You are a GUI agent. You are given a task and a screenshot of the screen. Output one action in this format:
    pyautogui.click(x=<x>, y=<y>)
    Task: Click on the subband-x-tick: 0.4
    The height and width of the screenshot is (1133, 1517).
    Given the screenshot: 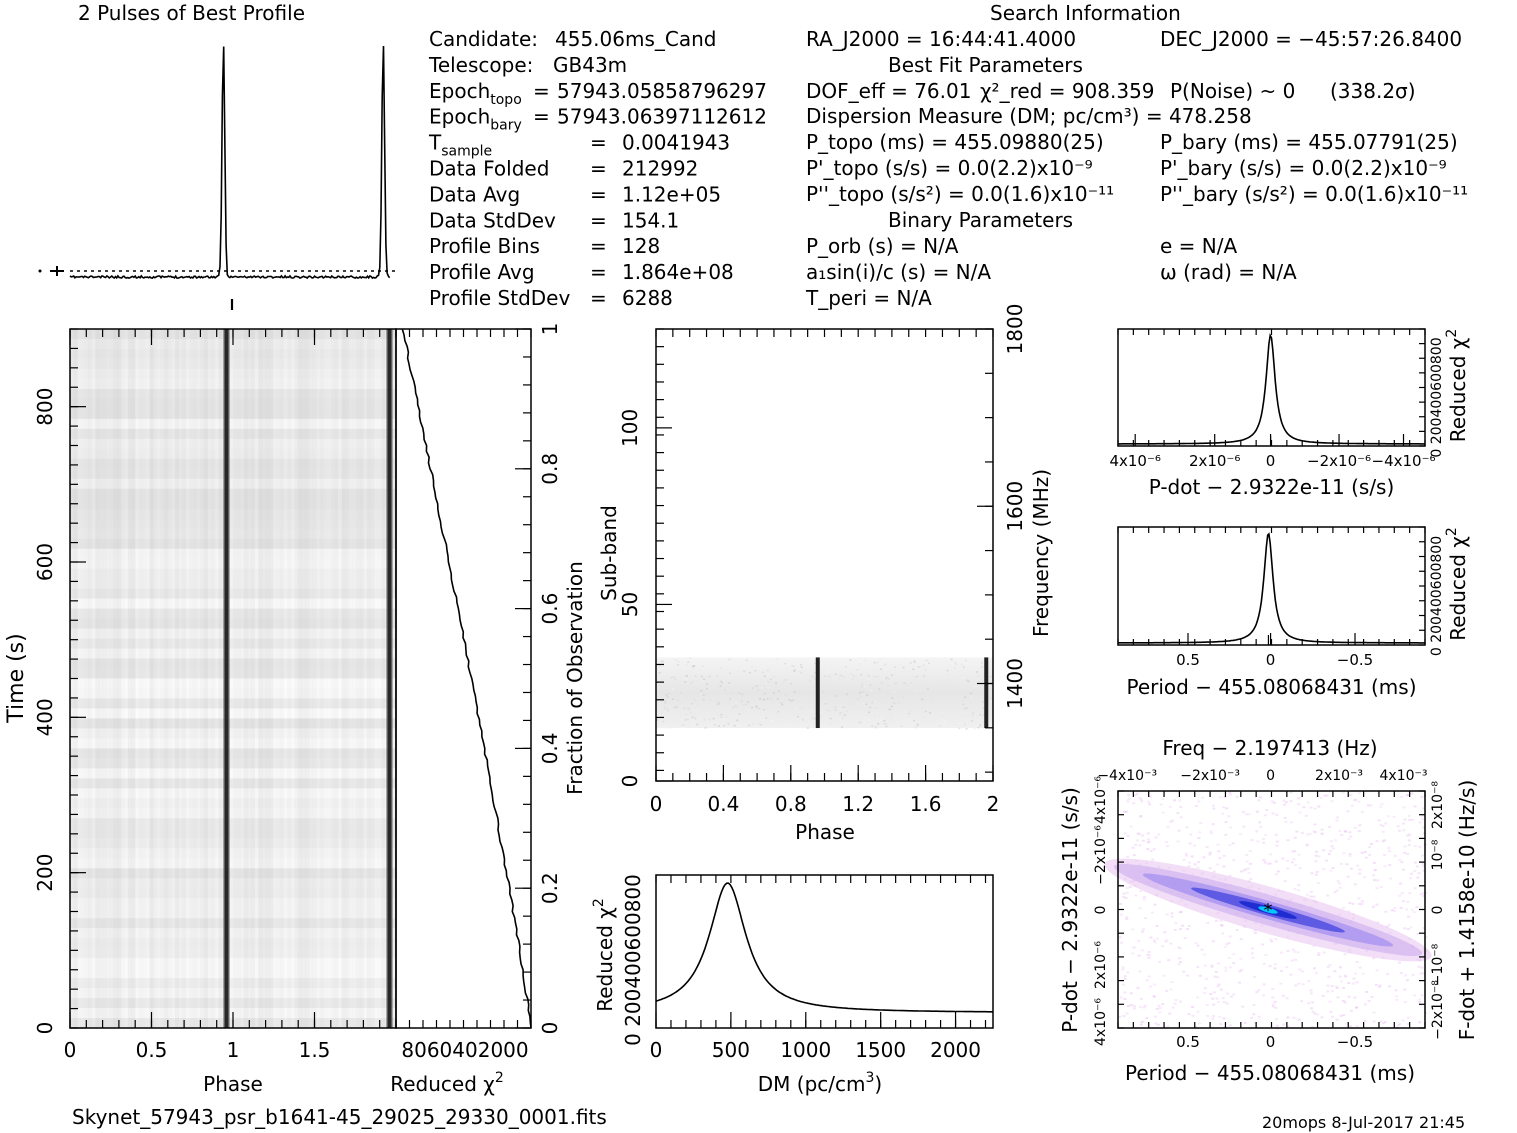 What is the action you would take?
    pyautogui.click(x=723, y=804)
    